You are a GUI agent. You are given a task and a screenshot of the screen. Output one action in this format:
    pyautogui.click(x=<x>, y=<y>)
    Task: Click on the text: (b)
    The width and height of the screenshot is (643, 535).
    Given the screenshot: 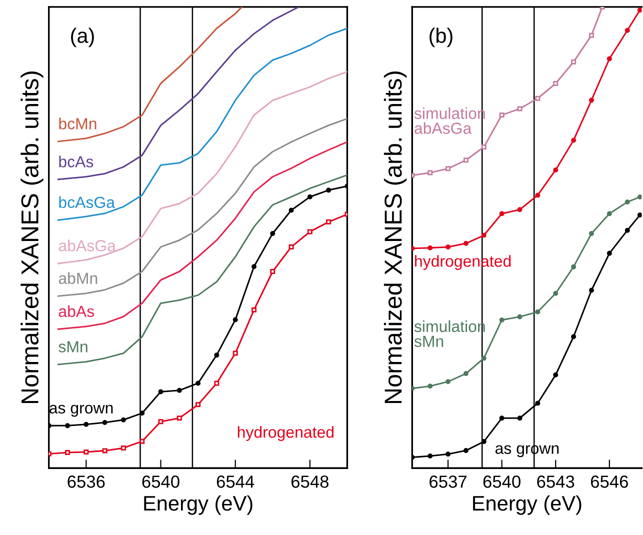 What is the action you would take?
    pyautogui.click(x=441, y=38)
    